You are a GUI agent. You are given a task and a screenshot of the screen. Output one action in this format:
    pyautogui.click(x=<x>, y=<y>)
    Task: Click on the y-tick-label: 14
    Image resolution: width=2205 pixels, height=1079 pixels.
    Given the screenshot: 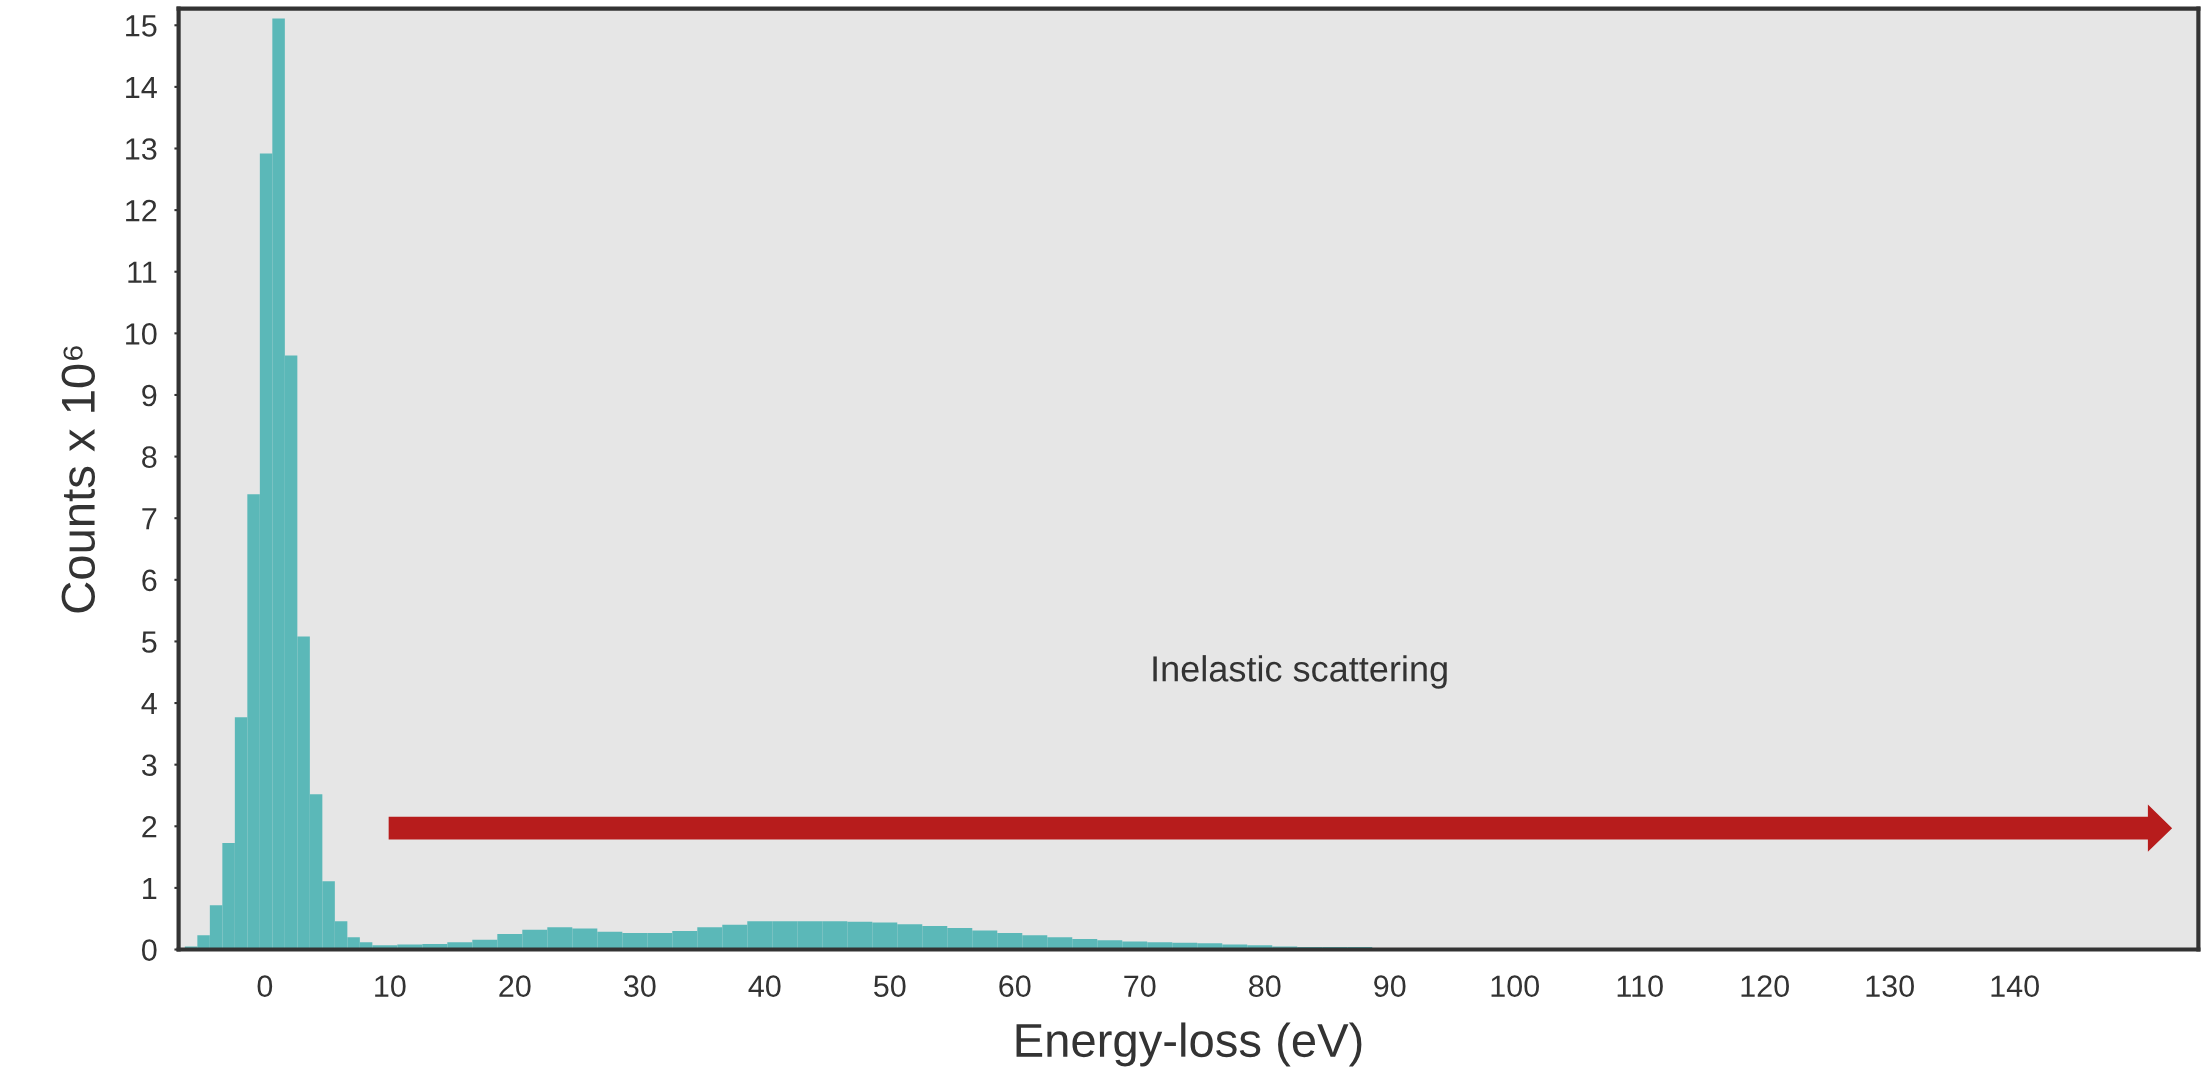 What is the action you would take?
    pyautogui.click(x=141, y=87)
    